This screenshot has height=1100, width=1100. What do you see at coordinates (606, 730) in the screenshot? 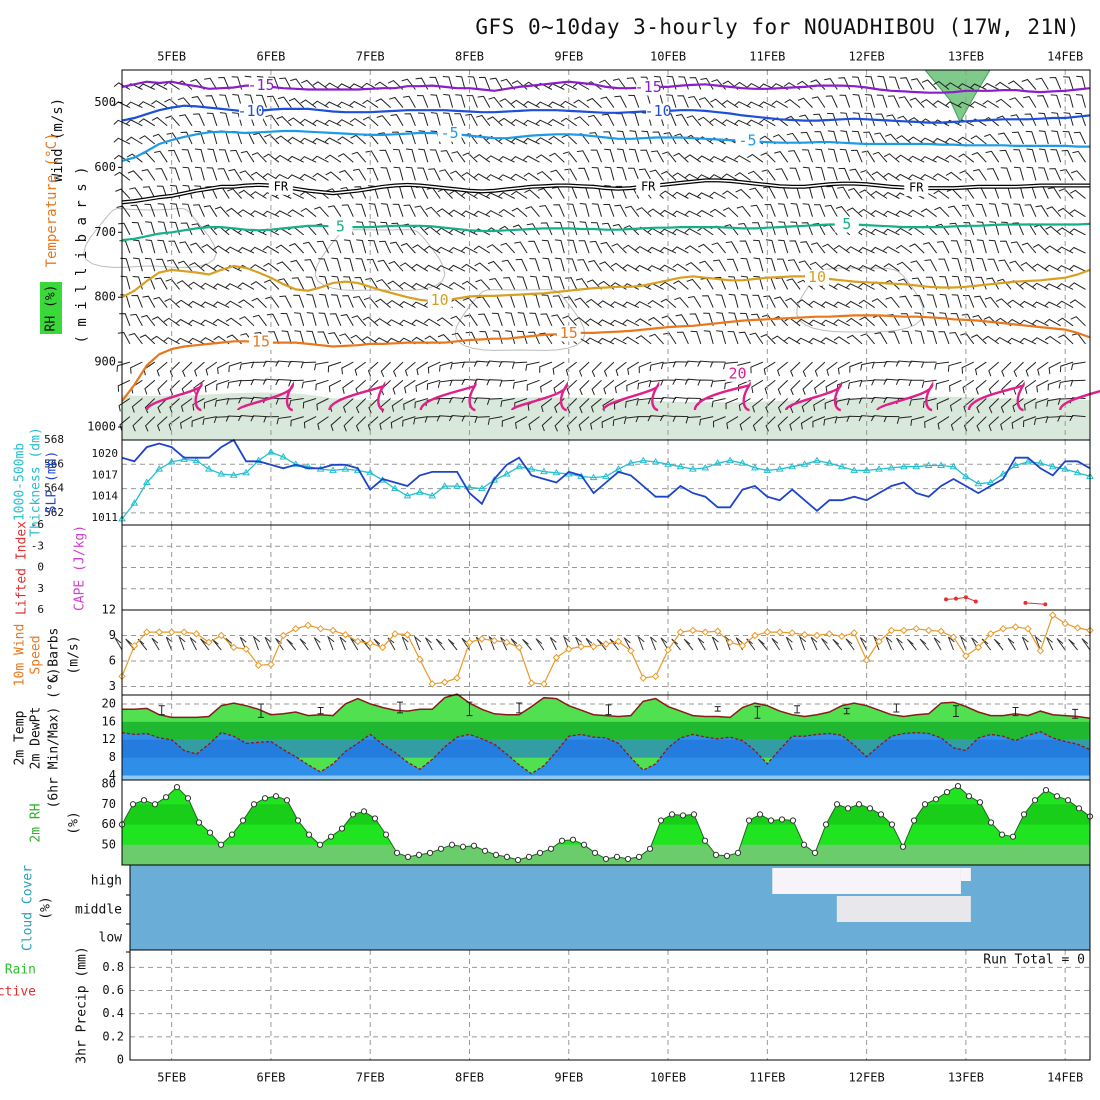
I see `temp-band` at bounding box center [606, 730].